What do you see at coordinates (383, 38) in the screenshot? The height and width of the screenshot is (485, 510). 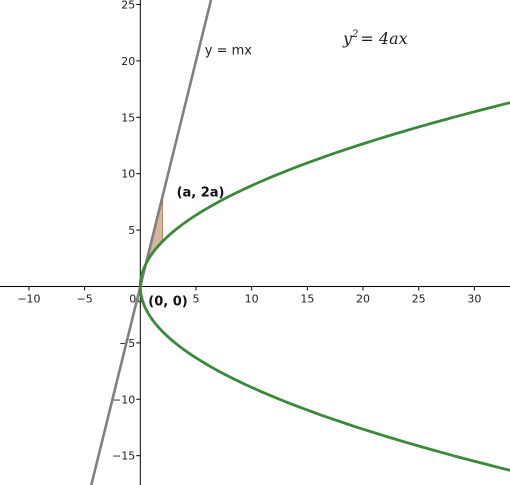 I see `equation-rhs: = 4ax` at bounding box center [383, 38].